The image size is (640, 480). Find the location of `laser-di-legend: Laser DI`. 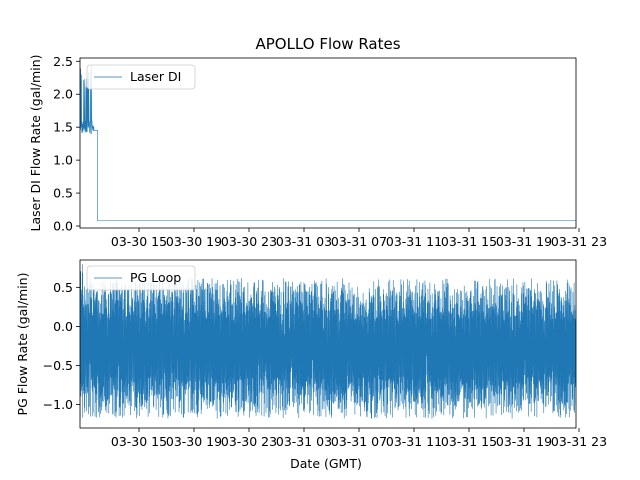

laser-di-legend: Laser DI is located at coordinates (141, 77).